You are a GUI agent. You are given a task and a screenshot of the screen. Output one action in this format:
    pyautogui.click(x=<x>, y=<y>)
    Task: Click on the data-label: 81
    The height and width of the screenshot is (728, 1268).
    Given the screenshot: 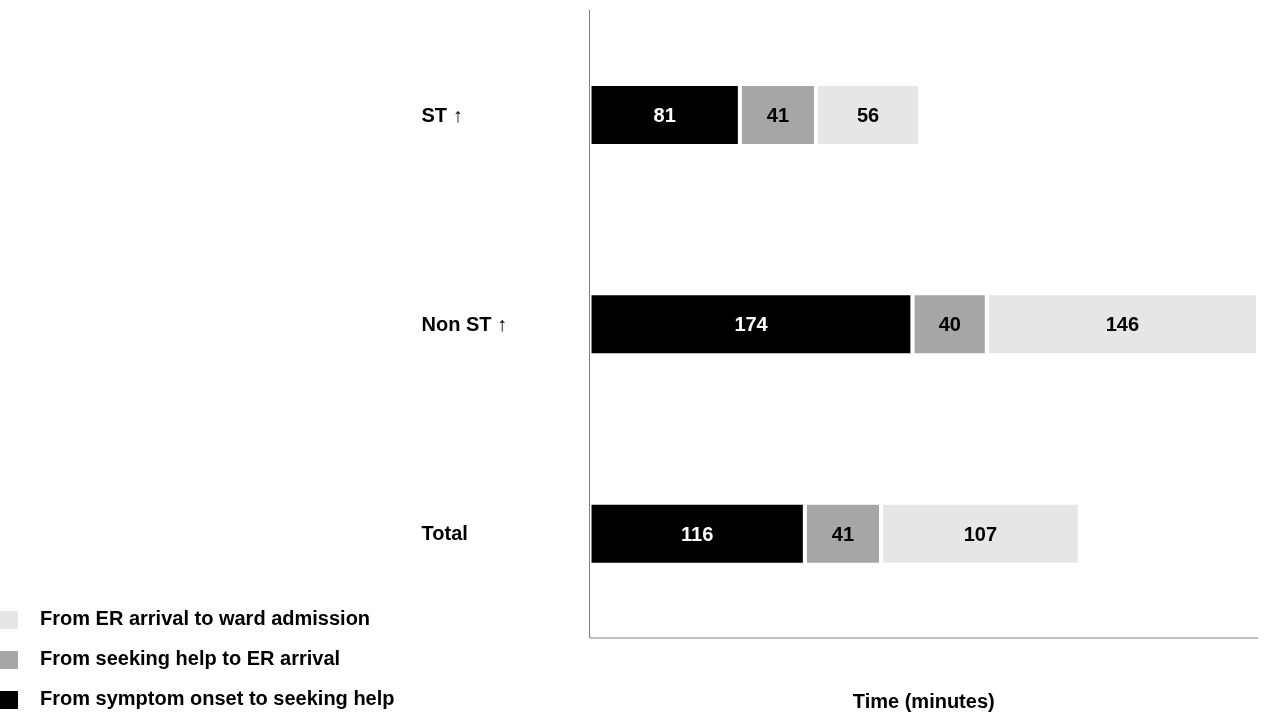 What is the action you would take?
    pyautogui.click(x=664, y=115)
    